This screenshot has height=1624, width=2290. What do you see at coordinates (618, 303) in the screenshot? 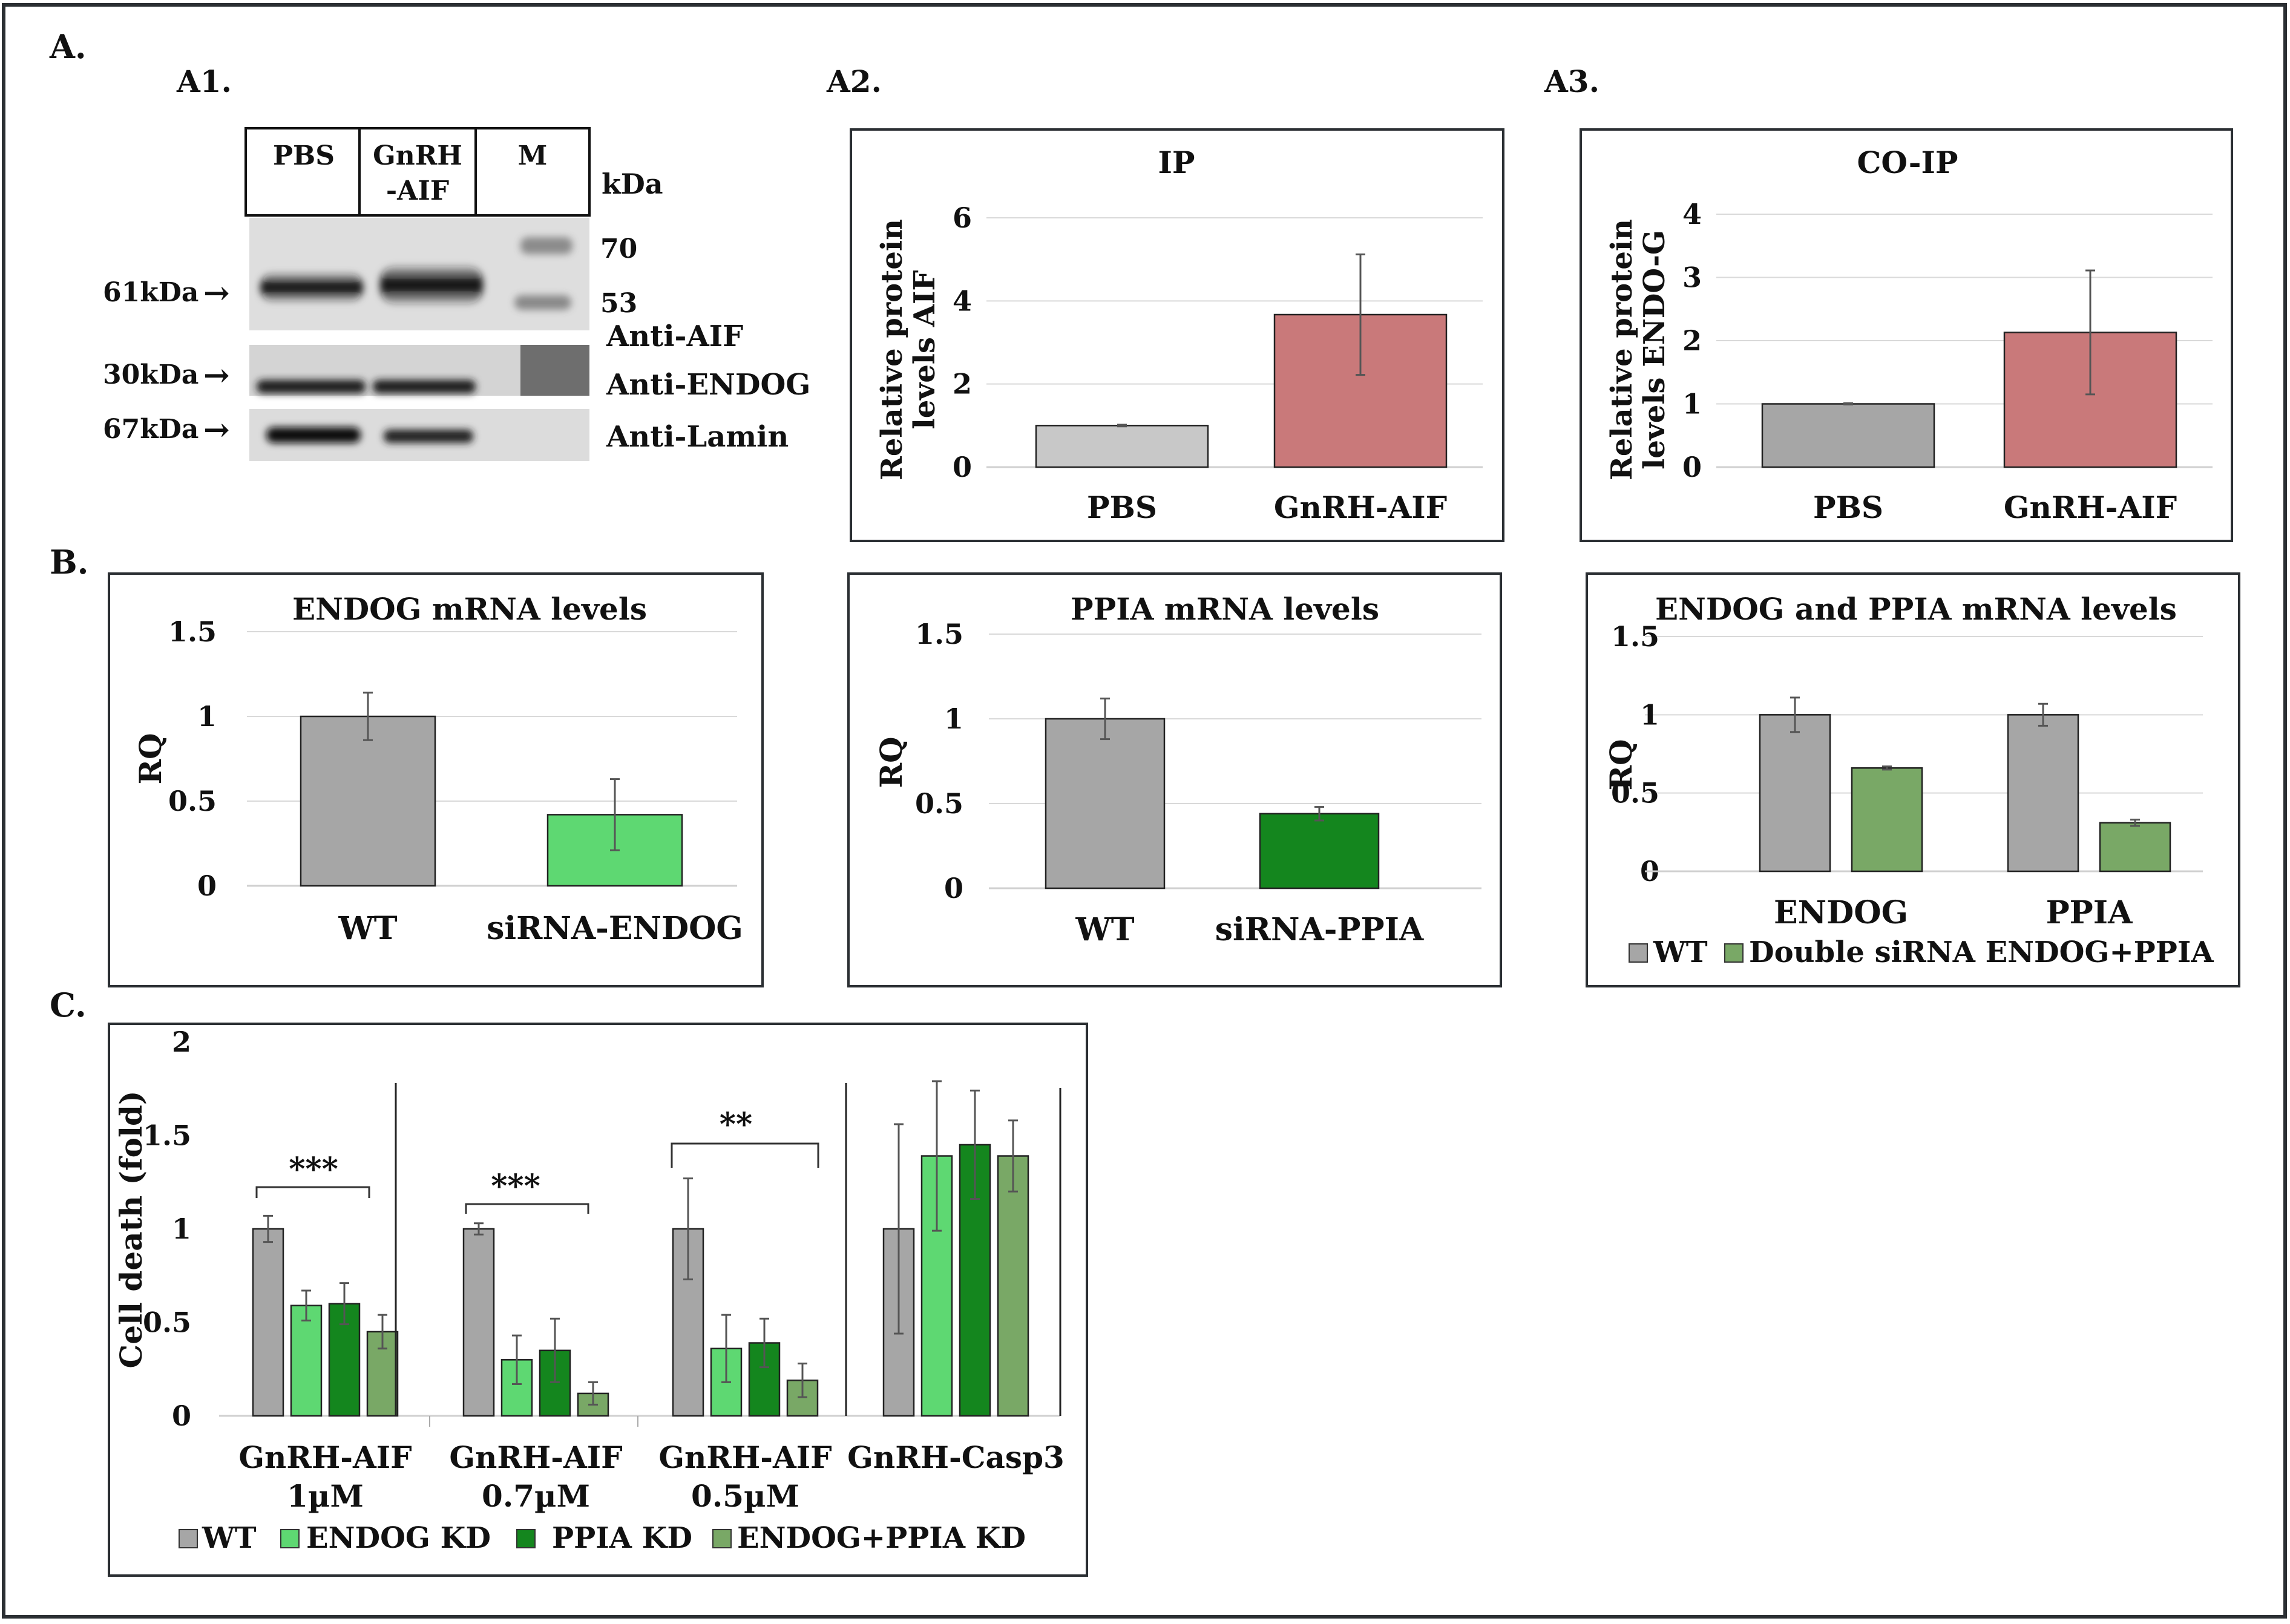
I see `marker-label-53: 53` at bounding box center [618, 303].